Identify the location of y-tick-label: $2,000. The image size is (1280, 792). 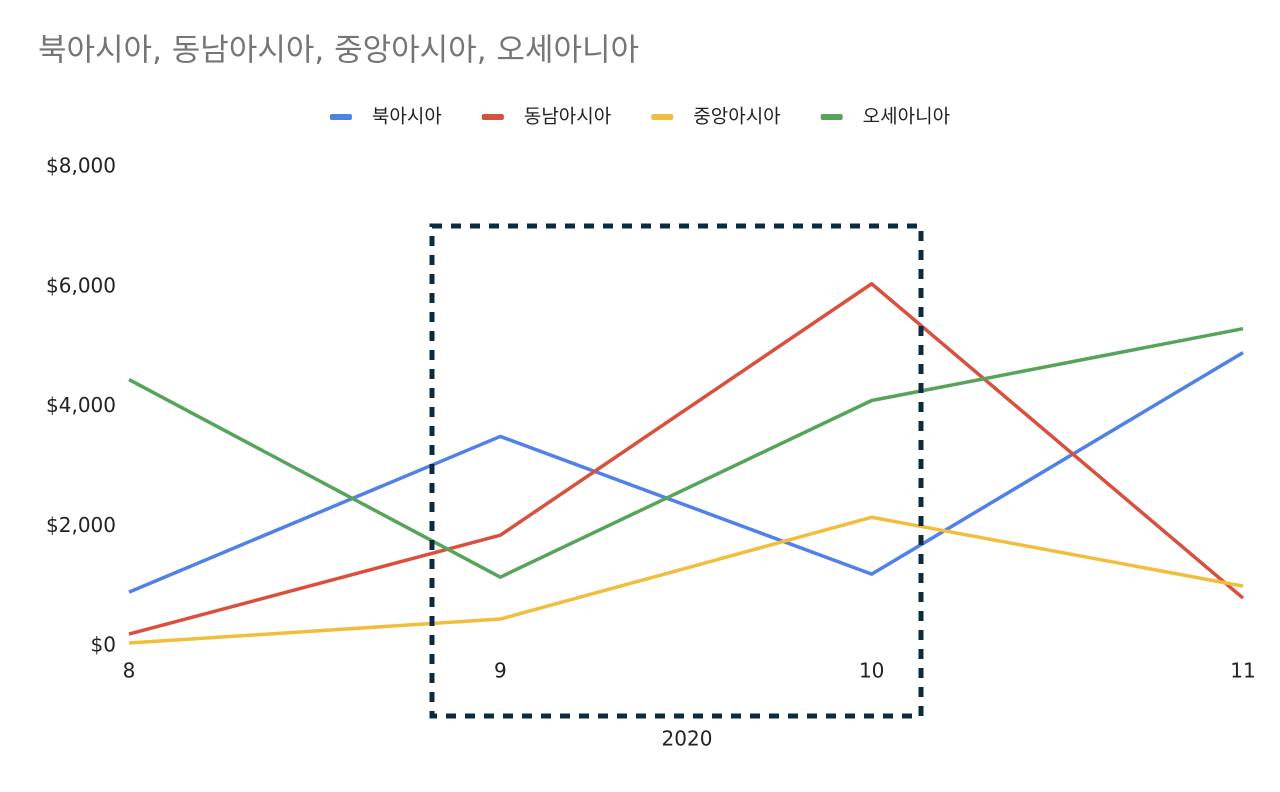
(81, 525).